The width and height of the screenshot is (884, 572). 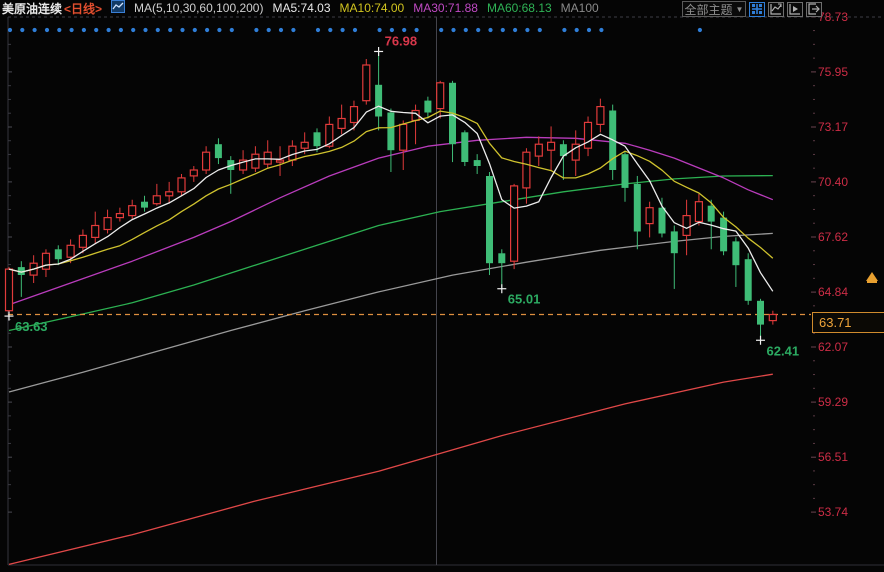 What do you see at coordinates (714, 9) in the screenshot?
I see `theme-dropdown: 全部主题 ▼` at bounding box center [714, 9].